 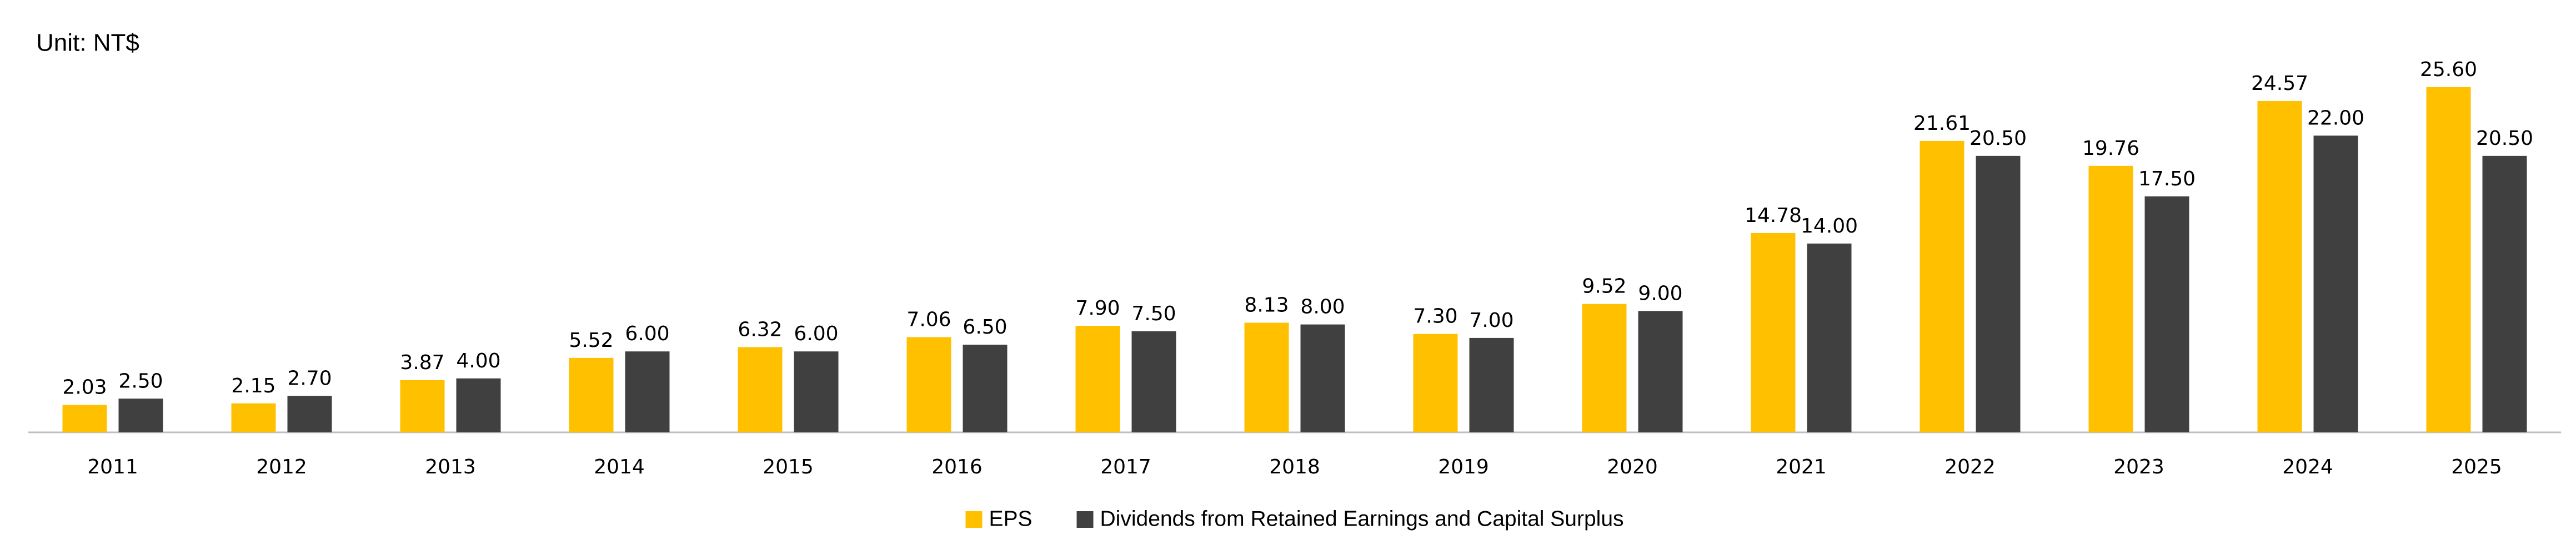 I want to click on x-tick-label: 2016, so click(x=957, y=467).